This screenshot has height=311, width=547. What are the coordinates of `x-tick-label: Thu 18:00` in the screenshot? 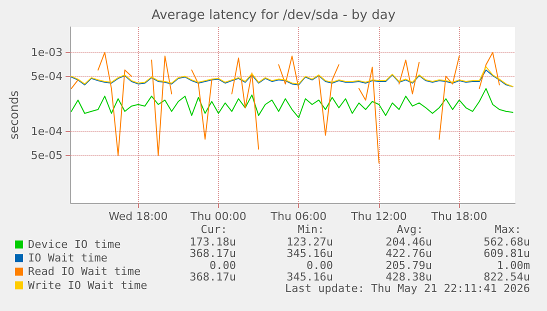 It's located at (459, 216).